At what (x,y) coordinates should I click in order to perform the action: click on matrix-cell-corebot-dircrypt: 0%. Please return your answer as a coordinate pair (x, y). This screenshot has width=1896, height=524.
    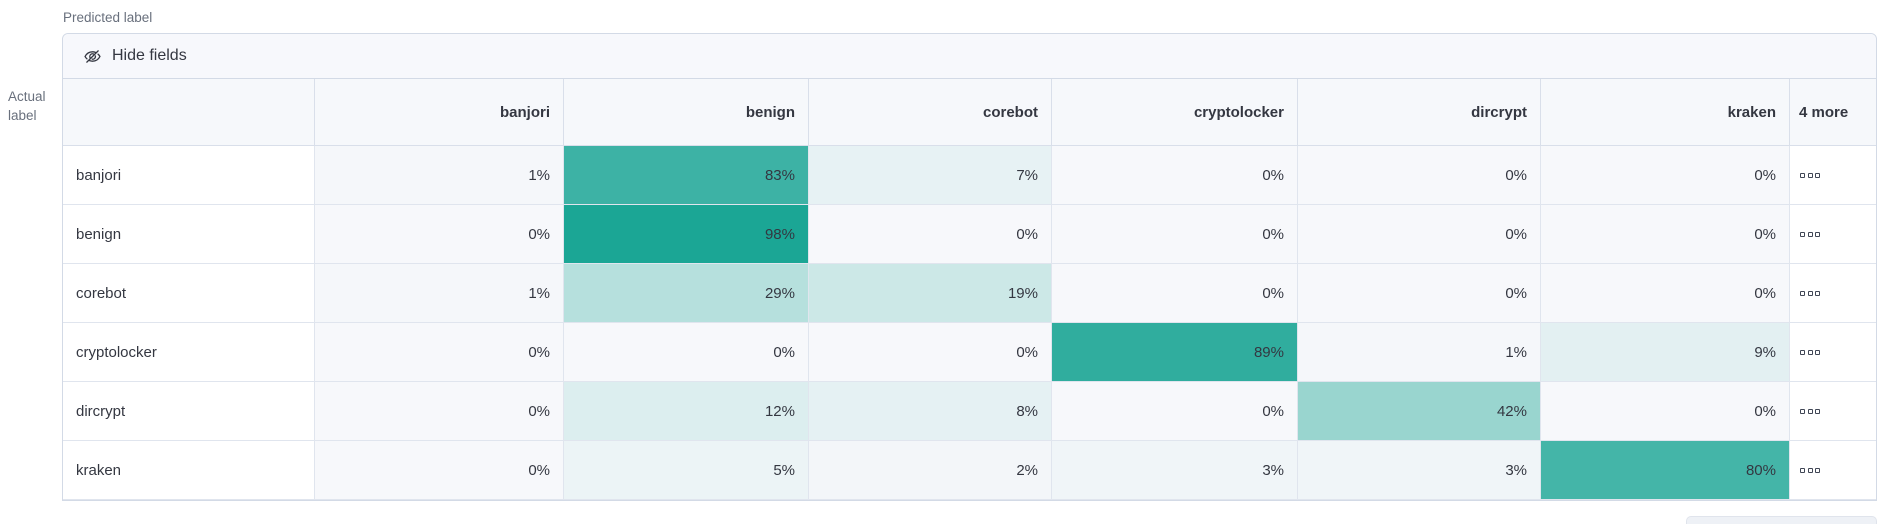
    Looking at the image, I should click on (1419, 293).